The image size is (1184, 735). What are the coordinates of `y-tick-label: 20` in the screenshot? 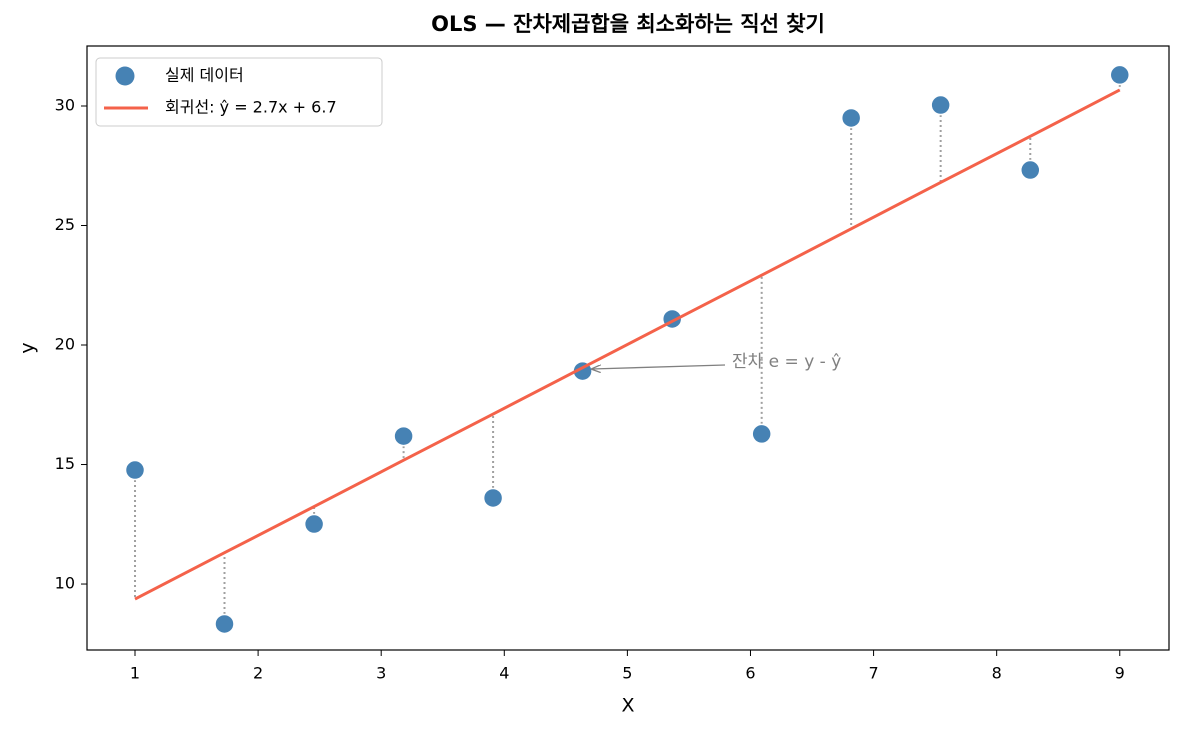 It's located at (65, 344).